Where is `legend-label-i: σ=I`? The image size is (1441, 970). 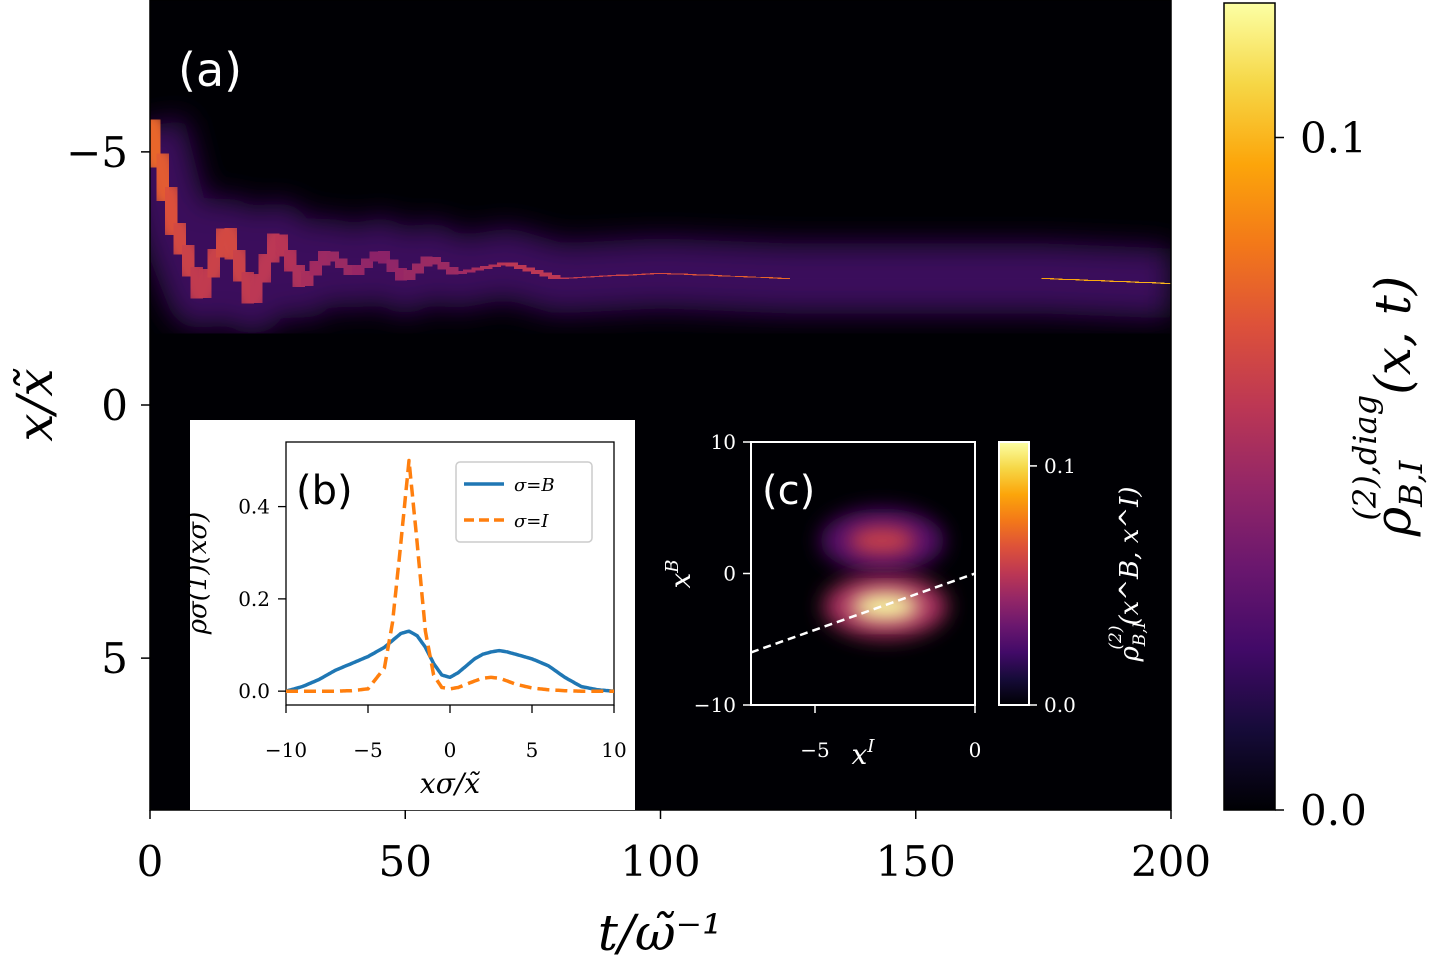
legend-label-i: σ=I is located at coordinates (531, 521).